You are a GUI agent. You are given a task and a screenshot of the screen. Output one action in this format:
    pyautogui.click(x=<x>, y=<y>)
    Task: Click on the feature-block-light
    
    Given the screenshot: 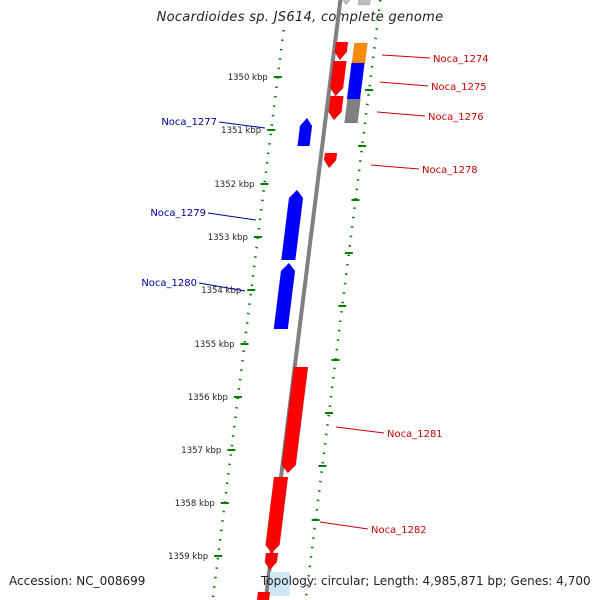 What is the action you would take?
    pyautogui.click(x=280, y=584)
    